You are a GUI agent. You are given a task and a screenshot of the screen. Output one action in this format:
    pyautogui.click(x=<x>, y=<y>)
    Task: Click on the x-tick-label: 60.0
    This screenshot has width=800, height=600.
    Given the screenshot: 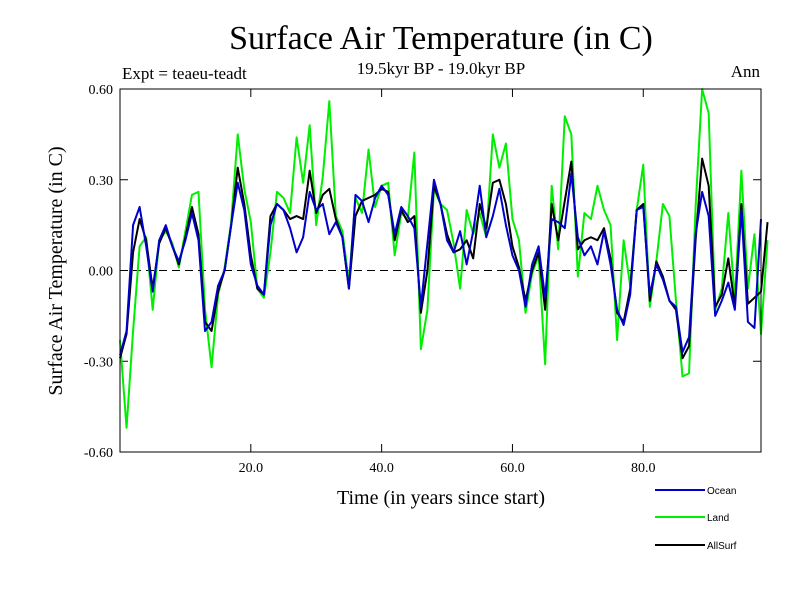 What is the action you would take?
    pyautogui.click(x=512, y=468)
    